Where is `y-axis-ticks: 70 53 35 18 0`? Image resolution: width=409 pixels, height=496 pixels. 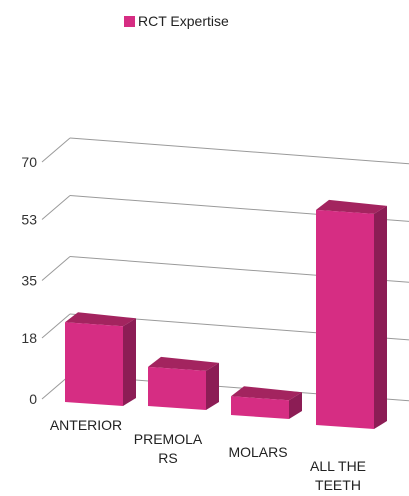
y-axis-ticks: 70 53 35 18 0 is located at coordinates (29, 280).